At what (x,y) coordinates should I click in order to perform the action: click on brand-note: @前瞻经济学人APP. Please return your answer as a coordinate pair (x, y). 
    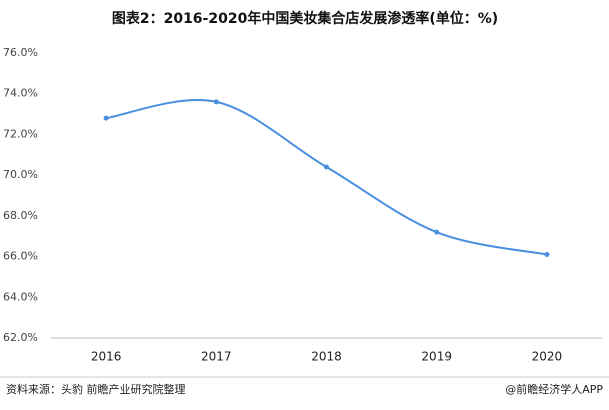
    Looking at the image, I should click on (554, 389).